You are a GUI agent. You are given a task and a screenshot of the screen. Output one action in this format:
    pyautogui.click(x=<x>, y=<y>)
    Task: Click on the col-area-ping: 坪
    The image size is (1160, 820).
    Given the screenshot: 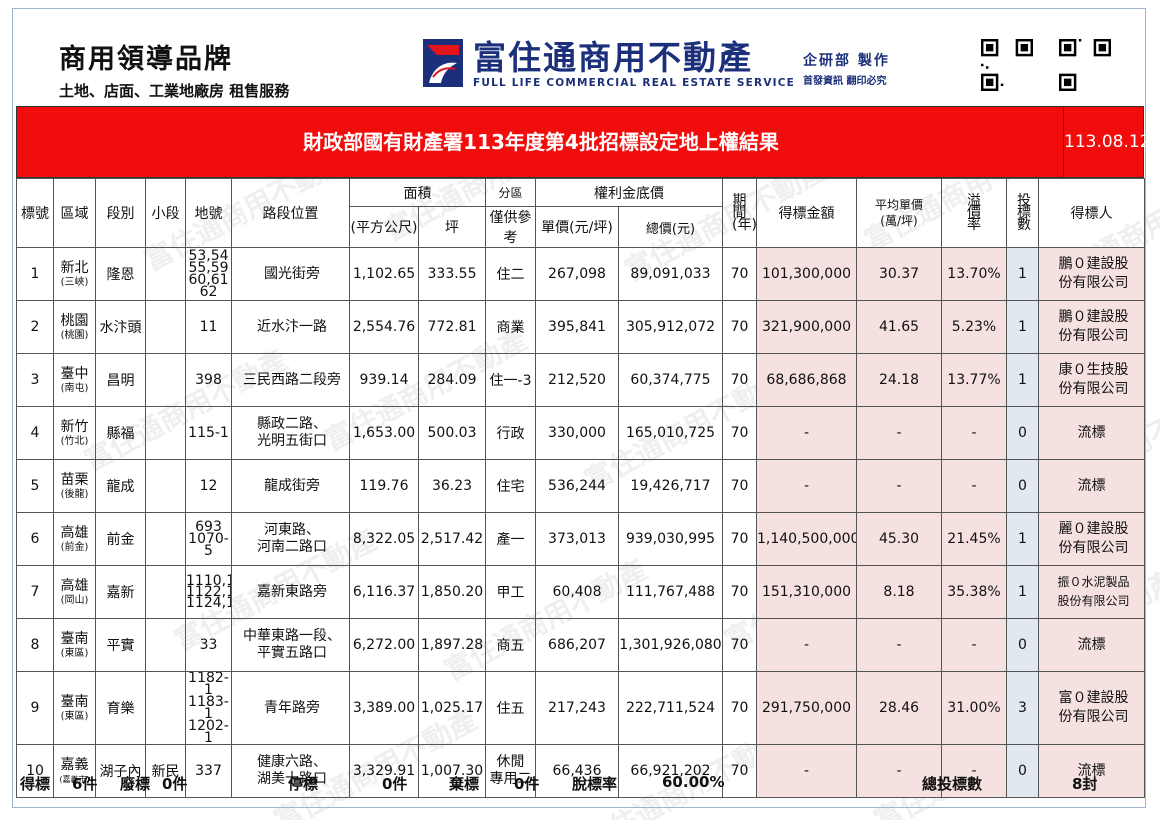 What is the action you would take?
    pyautogui.click(x=452, y=227)
    